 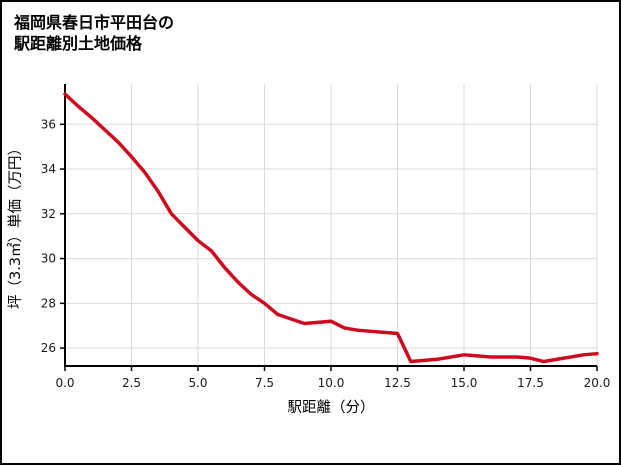 I want to click on svg-text: 12.5, so click(x=397, y=383).